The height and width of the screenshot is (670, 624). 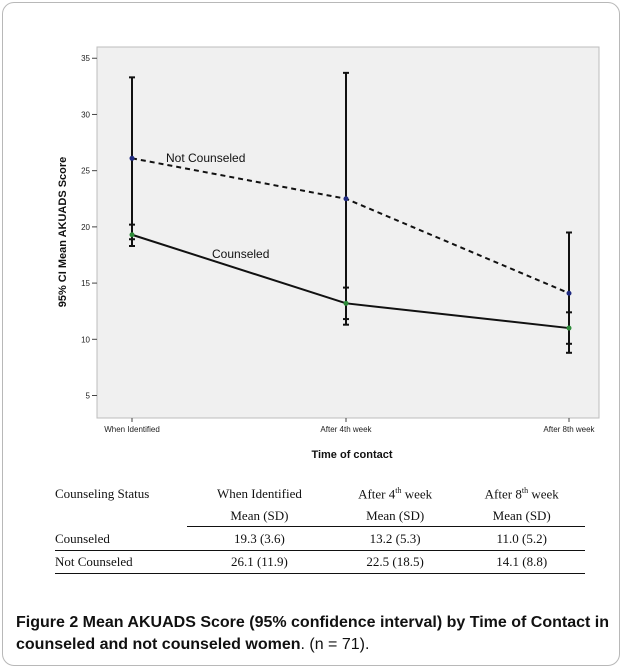 I want to click on y-tick-label: 15, so click(x=85, y=283).